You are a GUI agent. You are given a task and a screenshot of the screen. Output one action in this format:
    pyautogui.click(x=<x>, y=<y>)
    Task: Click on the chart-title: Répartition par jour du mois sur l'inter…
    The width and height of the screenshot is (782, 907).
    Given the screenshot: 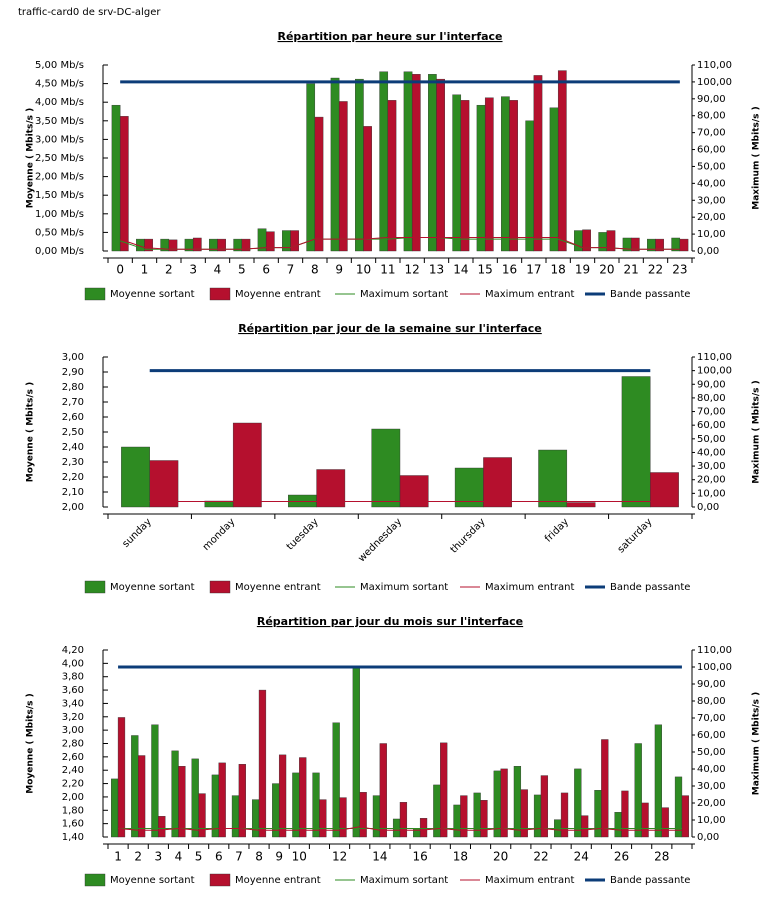 What is the action you would take?
    pyautogui.click(x=390, y=621)
    